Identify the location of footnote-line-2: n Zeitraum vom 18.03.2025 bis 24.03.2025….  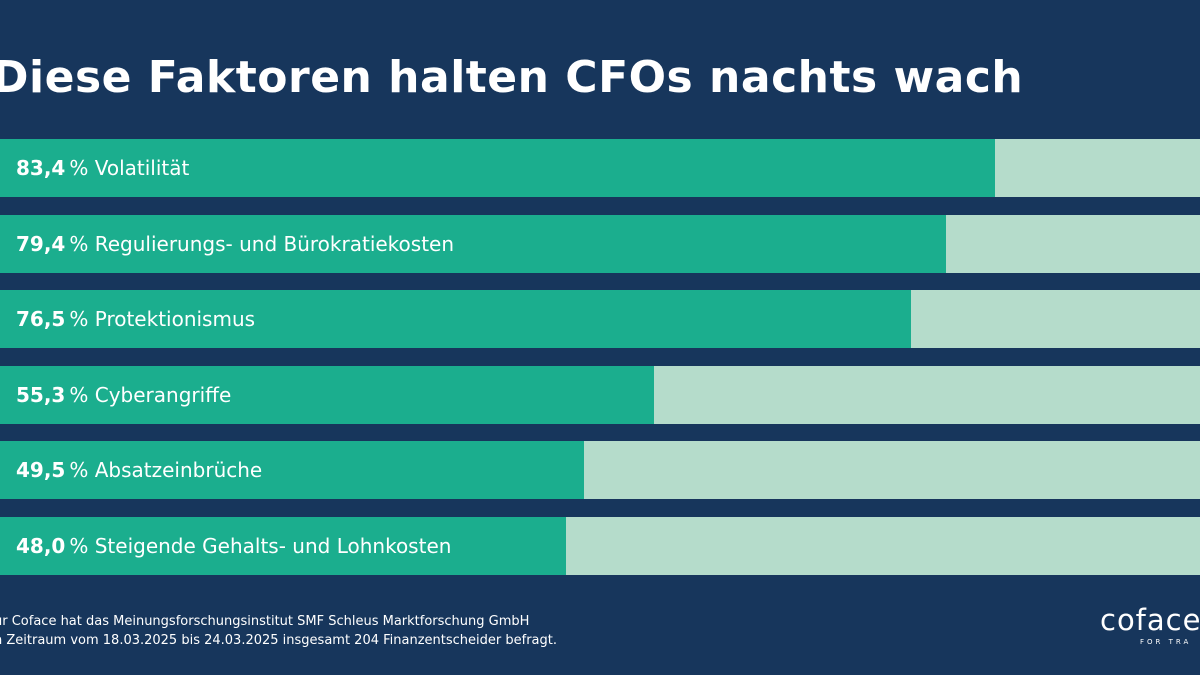
(278, 640).